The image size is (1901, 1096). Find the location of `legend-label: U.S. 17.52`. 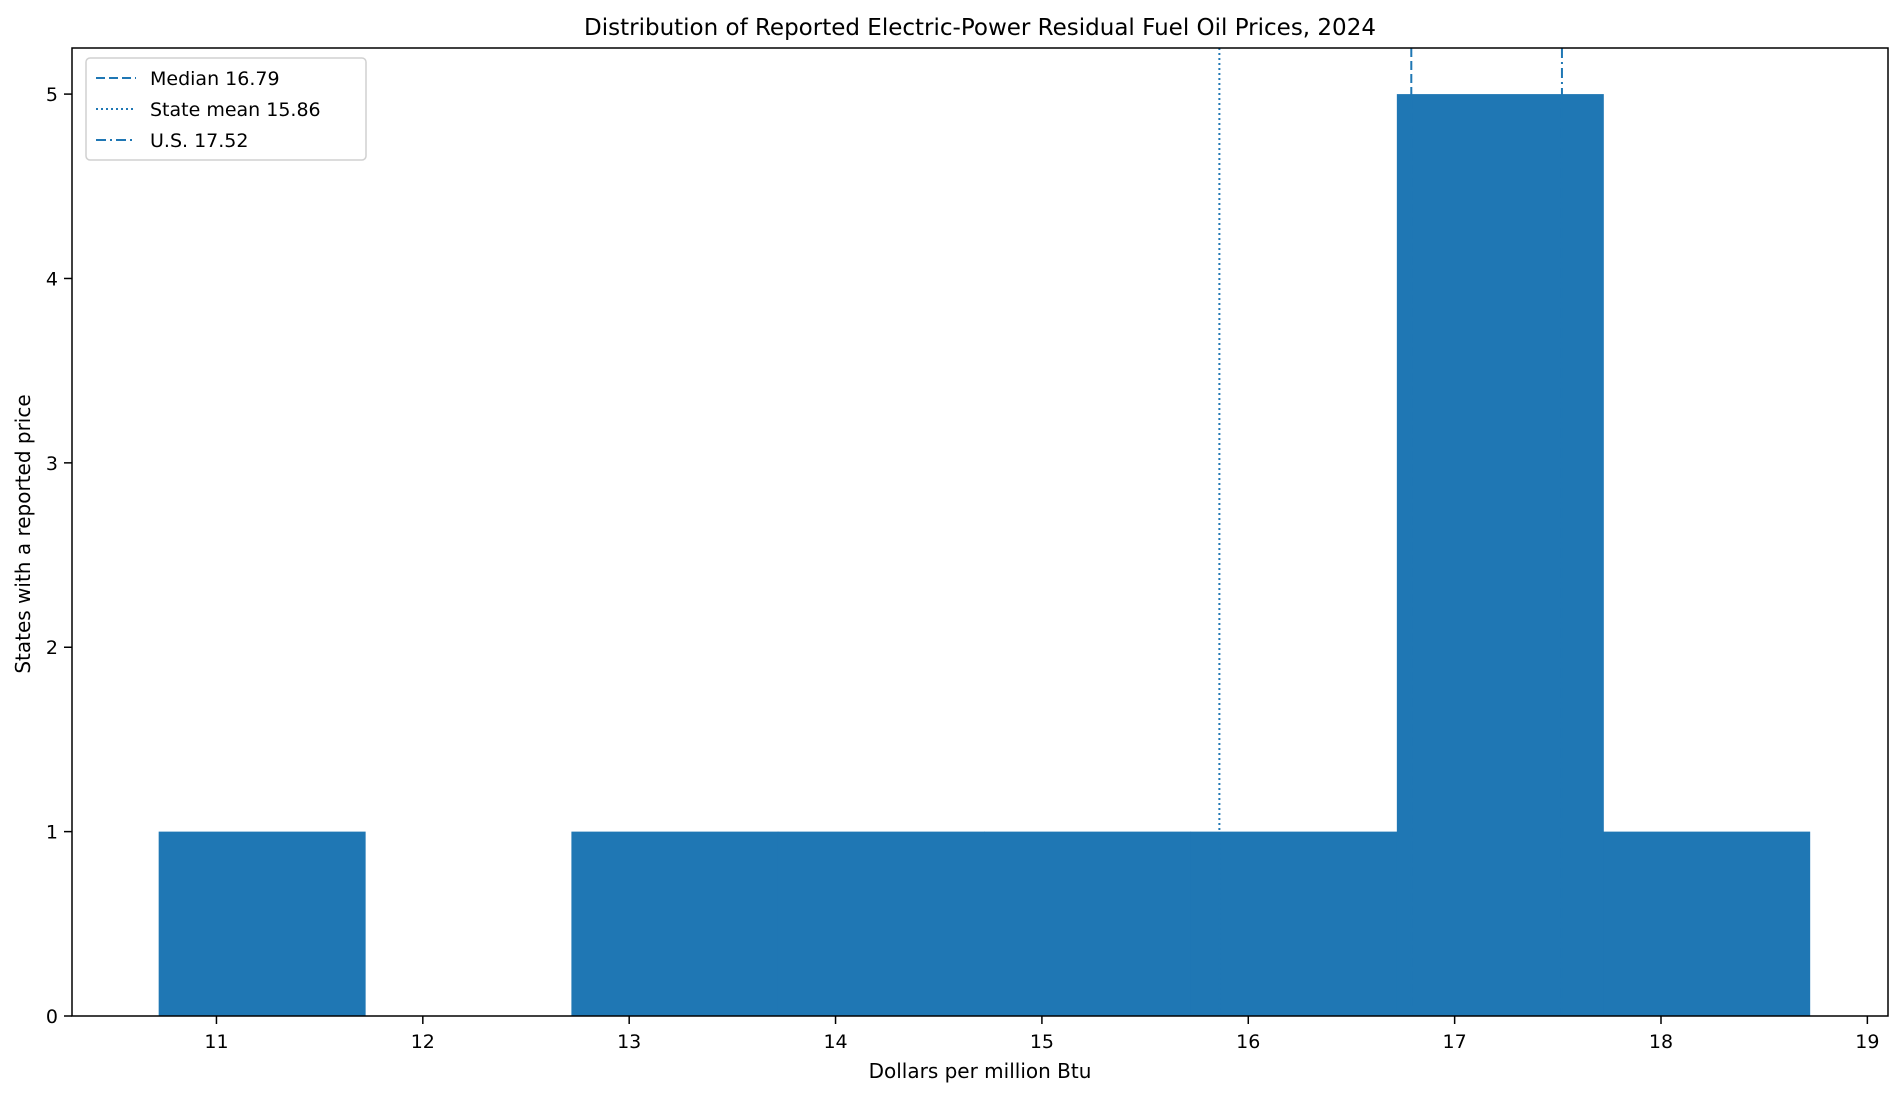

legend-label: U.S. 17.52 is located at coordinates (199, 141).